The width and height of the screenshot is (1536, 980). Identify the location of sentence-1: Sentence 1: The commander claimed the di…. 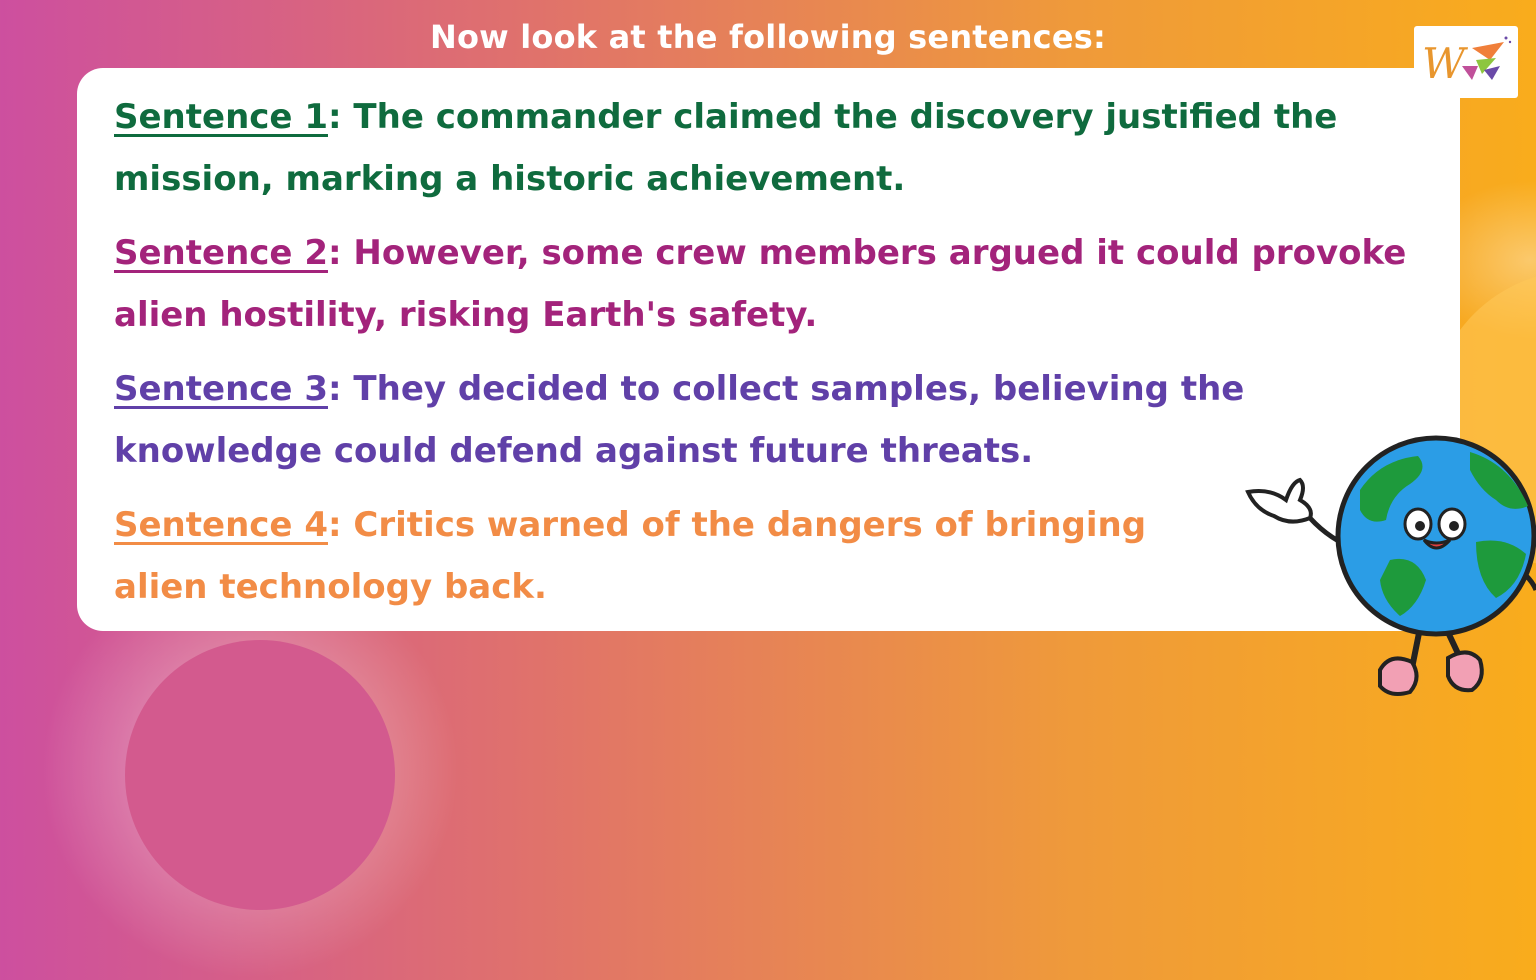
(774, 148).